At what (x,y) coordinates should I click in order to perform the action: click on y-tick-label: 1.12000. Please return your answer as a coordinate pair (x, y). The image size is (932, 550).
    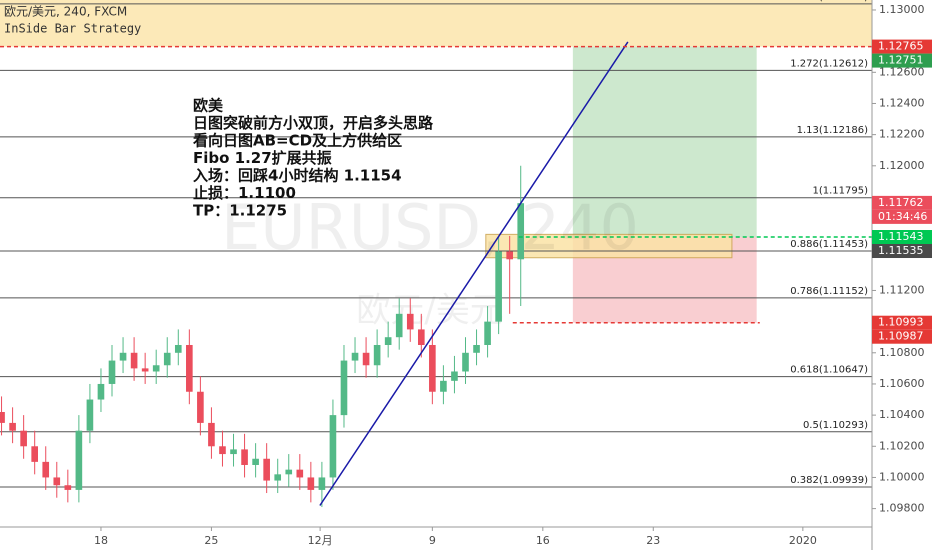
    Looking at the image, I should click on (902, 165).